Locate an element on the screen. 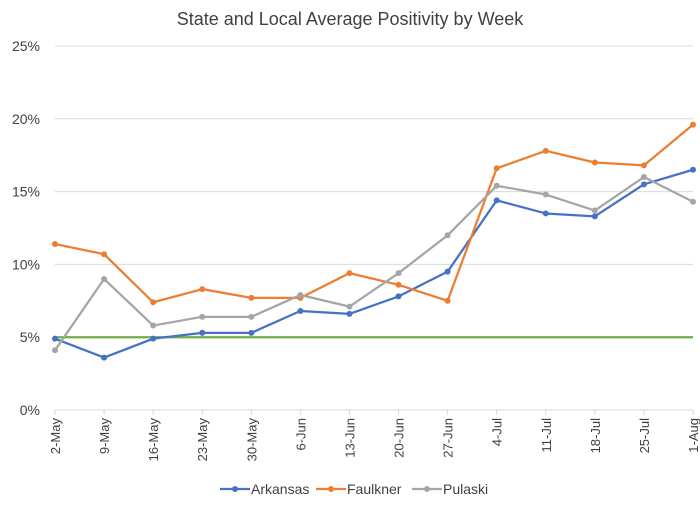 The image size is (700, 508). x-tick-label: 23-May is located at coordinates (202, 440).